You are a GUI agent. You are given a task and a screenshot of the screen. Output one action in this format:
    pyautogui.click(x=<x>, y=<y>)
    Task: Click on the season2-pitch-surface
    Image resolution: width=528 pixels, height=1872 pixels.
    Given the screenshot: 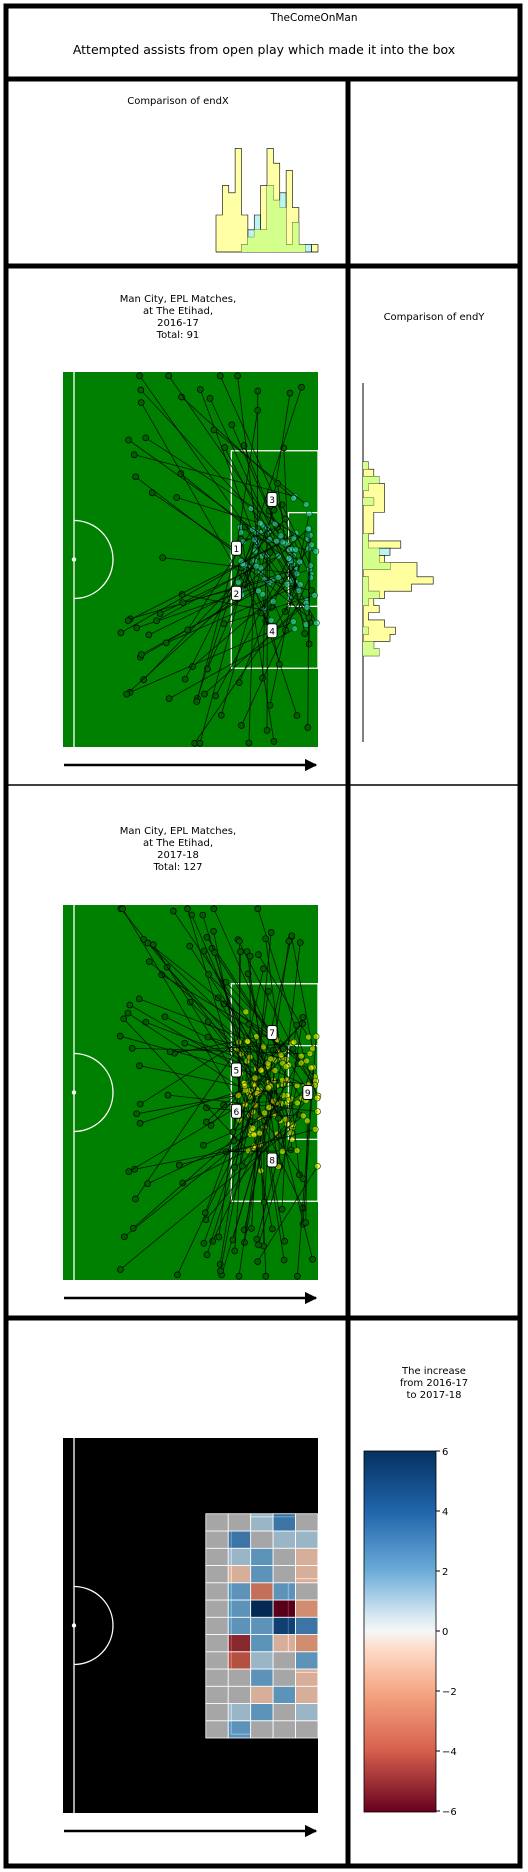 What is the action you would take?
    pyautogui.click(x=190, y=1092)
    